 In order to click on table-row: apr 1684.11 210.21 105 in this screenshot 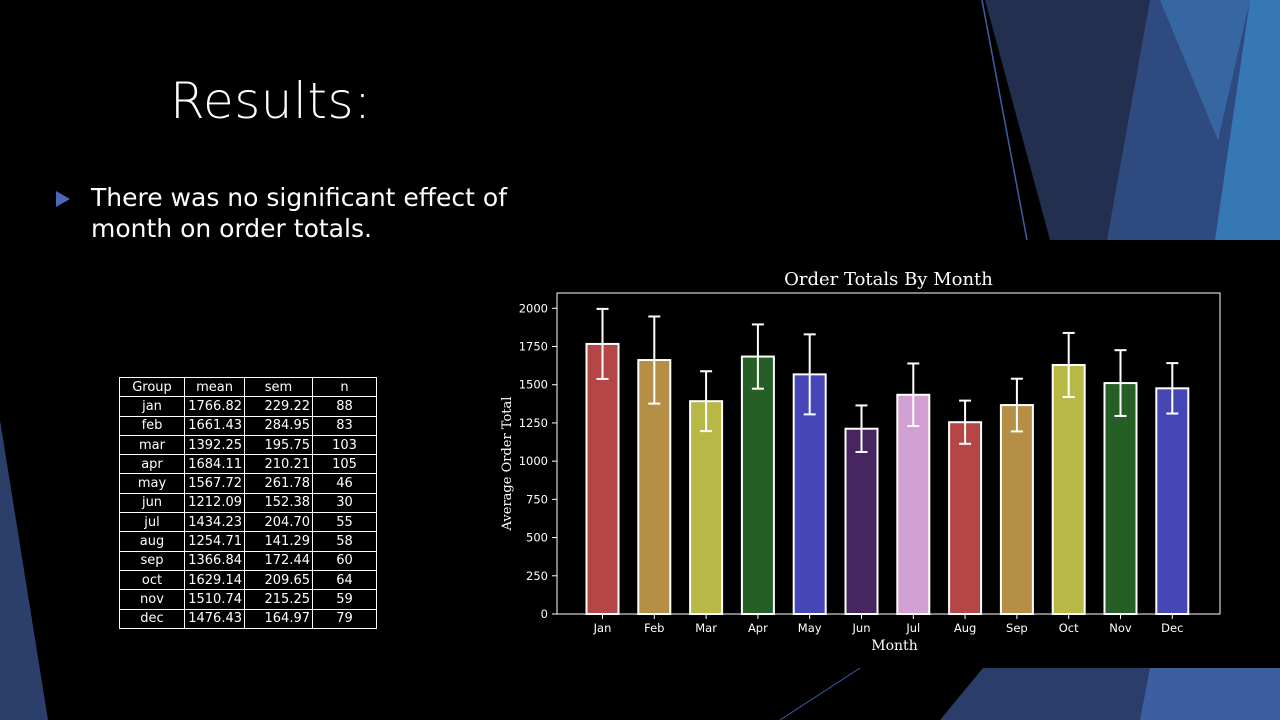, I will do `click(248, 464)`.